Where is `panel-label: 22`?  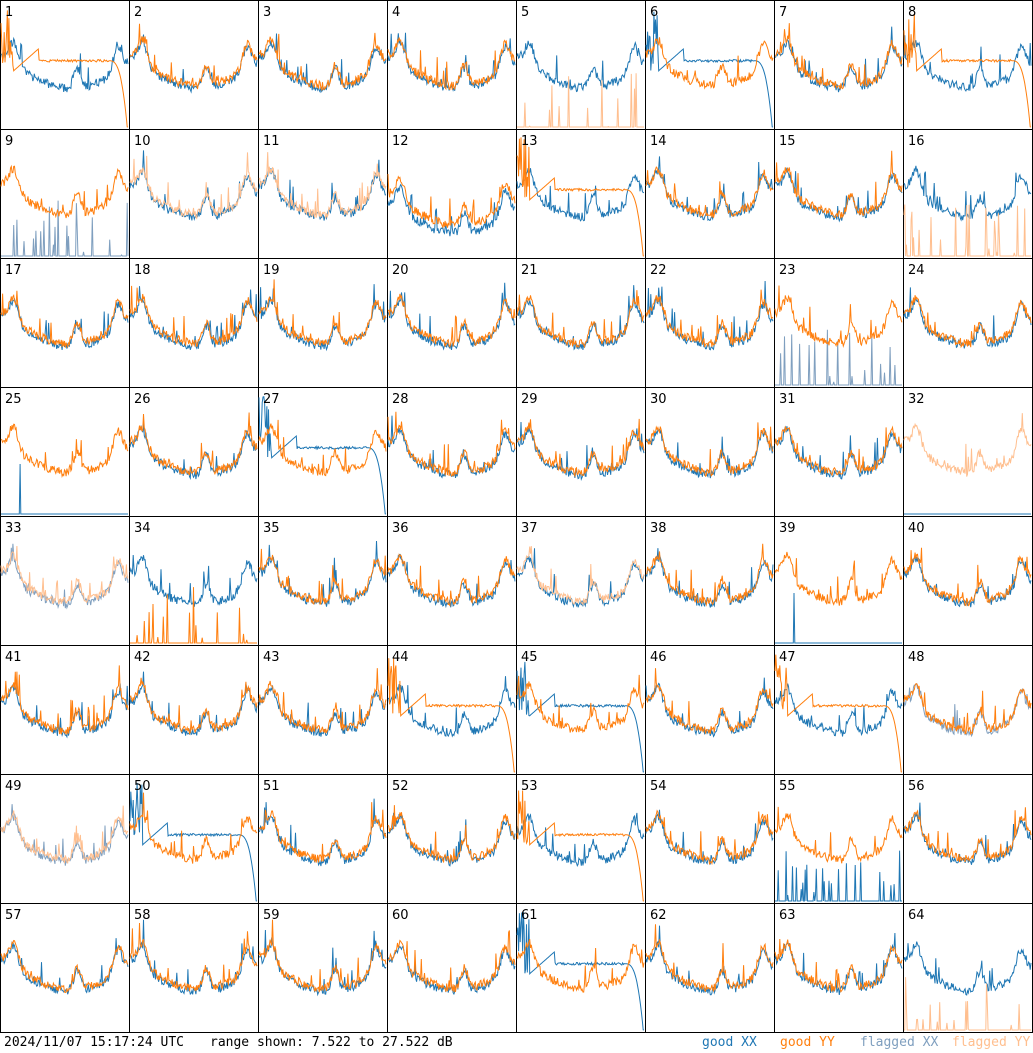
panel-label: 22 is located at coordinates (658, 270).